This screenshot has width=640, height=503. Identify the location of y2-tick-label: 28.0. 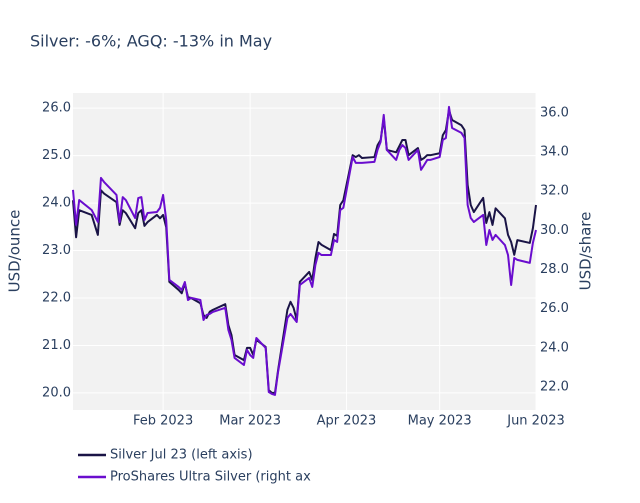
(554, 269).